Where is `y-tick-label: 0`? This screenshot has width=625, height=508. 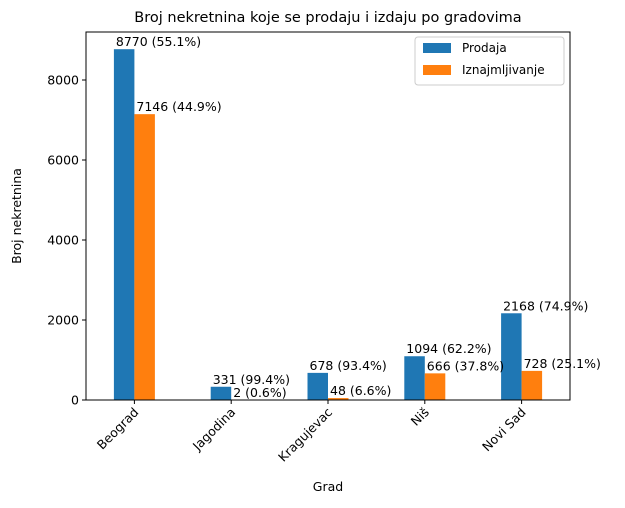
y-tick-label: 0 is located at coordinates (75, 400).